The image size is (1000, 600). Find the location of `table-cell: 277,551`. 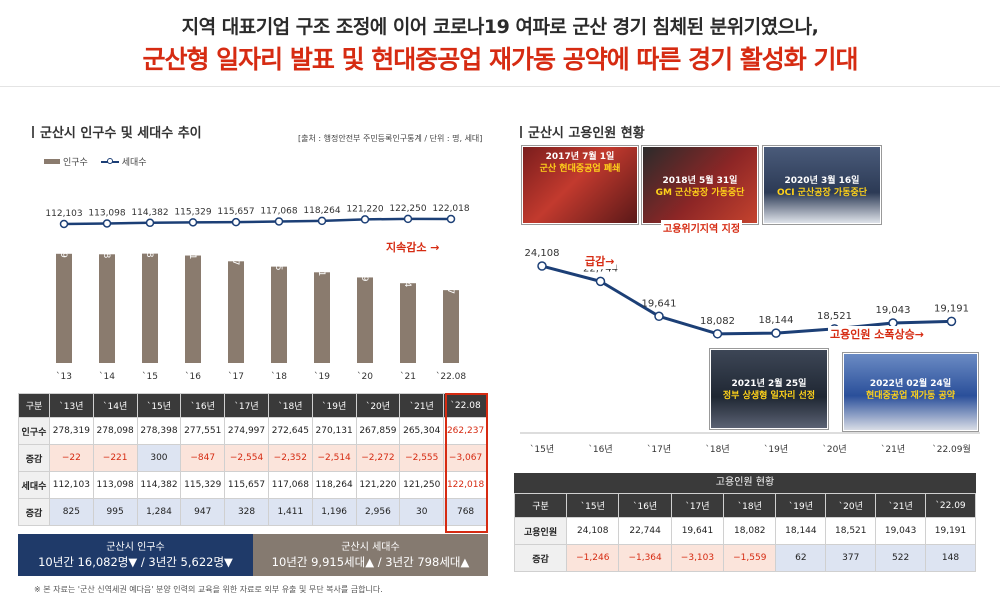

table-cell: 277,551 is located at coordinates (203, 431).